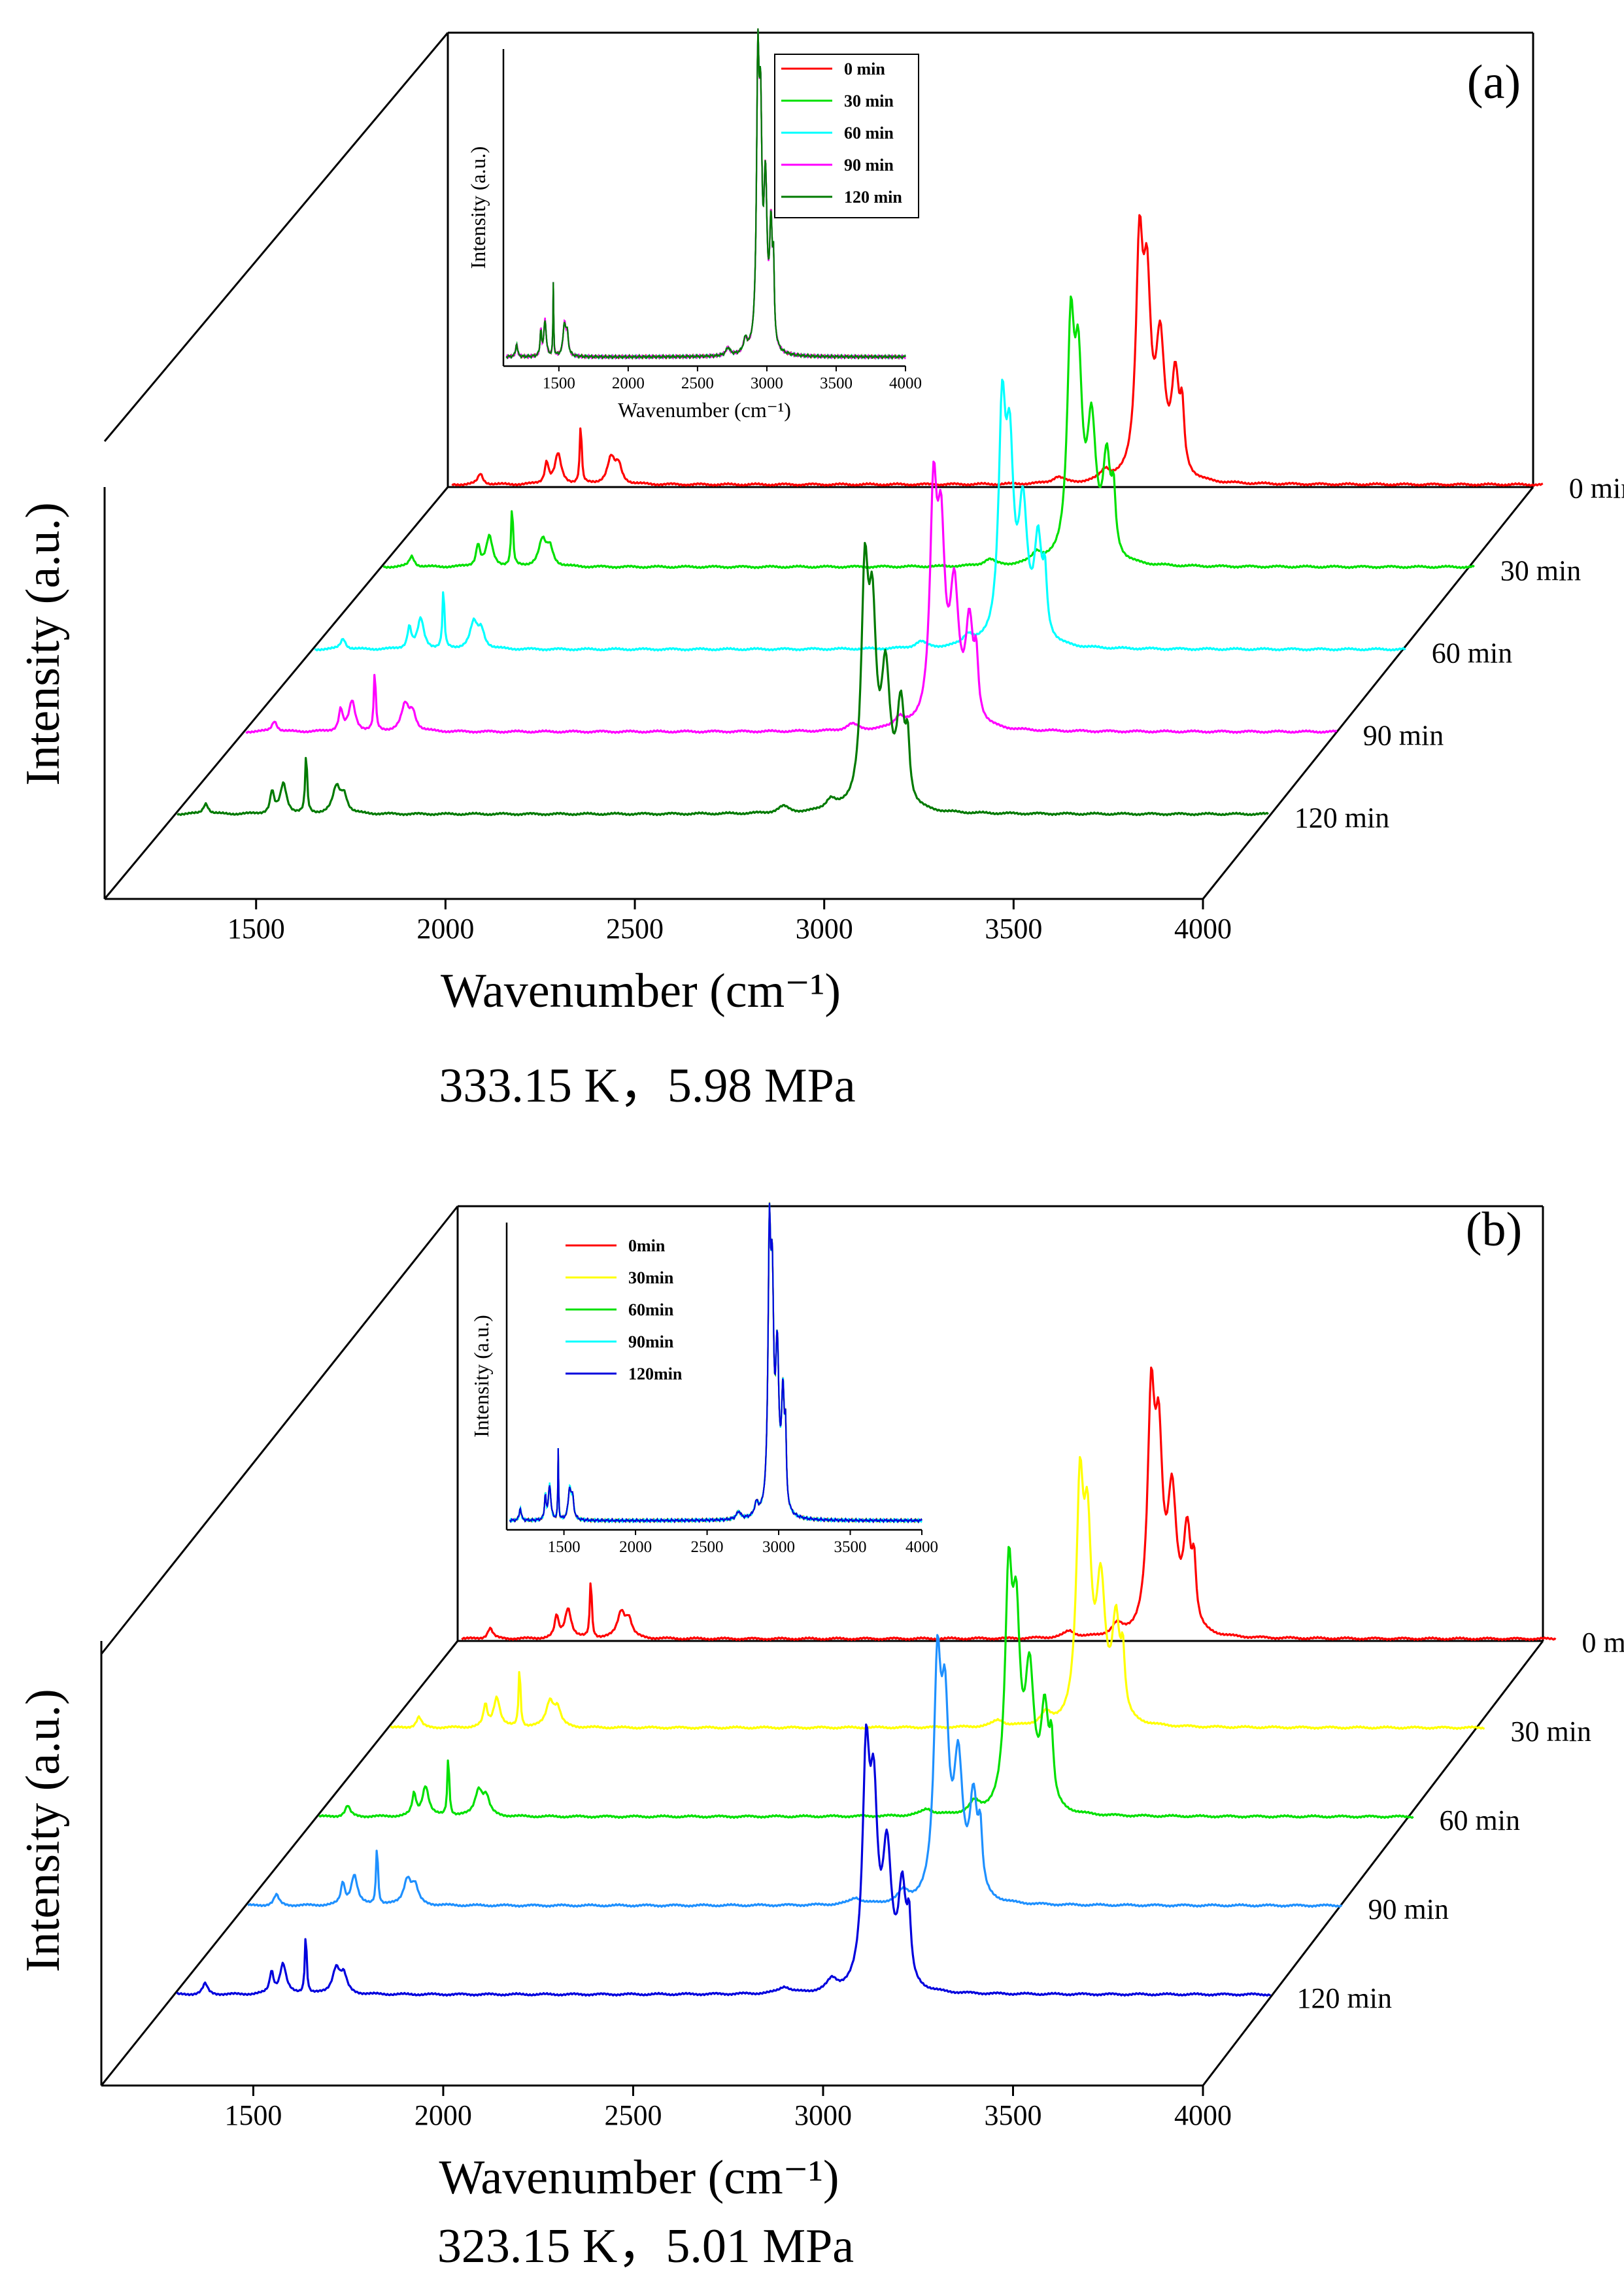 The image size is (1624, 2281). I want to click on condition-caption: 323.15 K，5.01 MPa, so click(645, 2246).